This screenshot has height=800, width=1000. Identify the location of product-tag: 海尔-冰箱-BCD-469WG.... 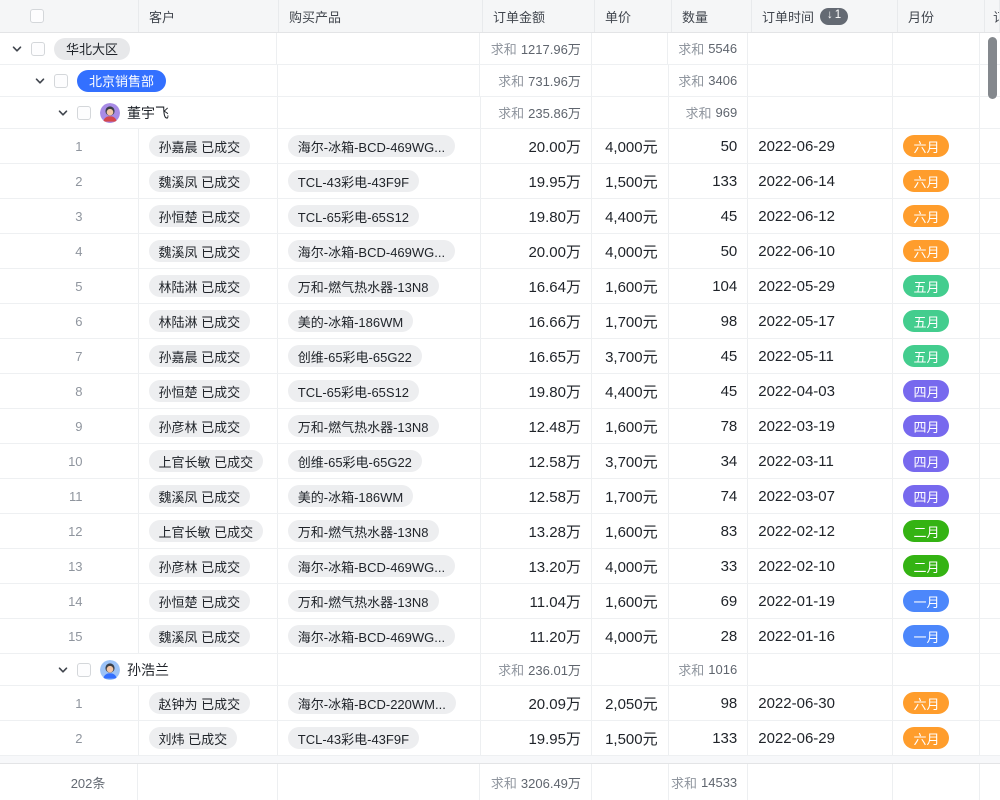
(371, 566).